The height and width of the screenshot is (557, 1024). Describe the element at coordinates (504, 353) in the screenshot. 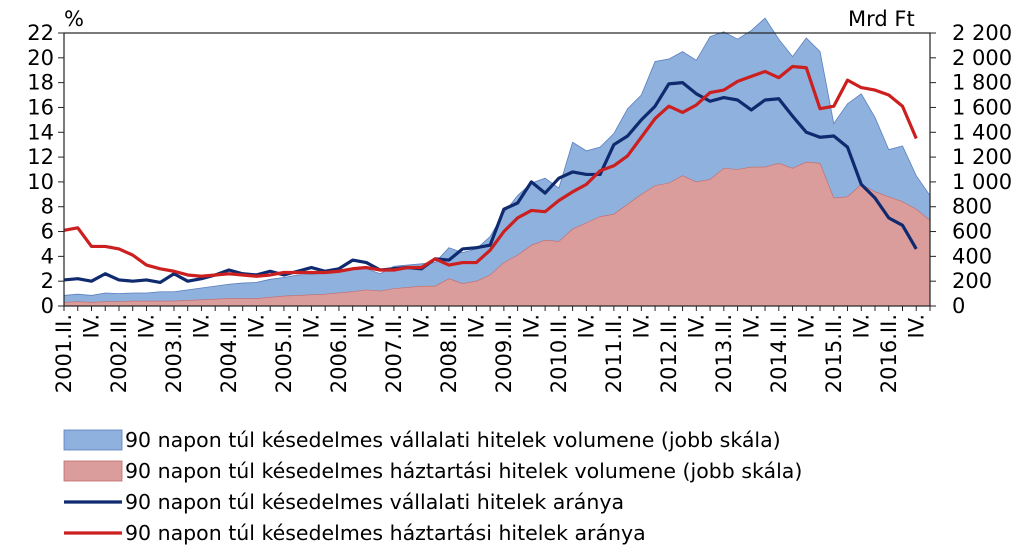

I see `x-tick-label: 2009.II.` at that location.